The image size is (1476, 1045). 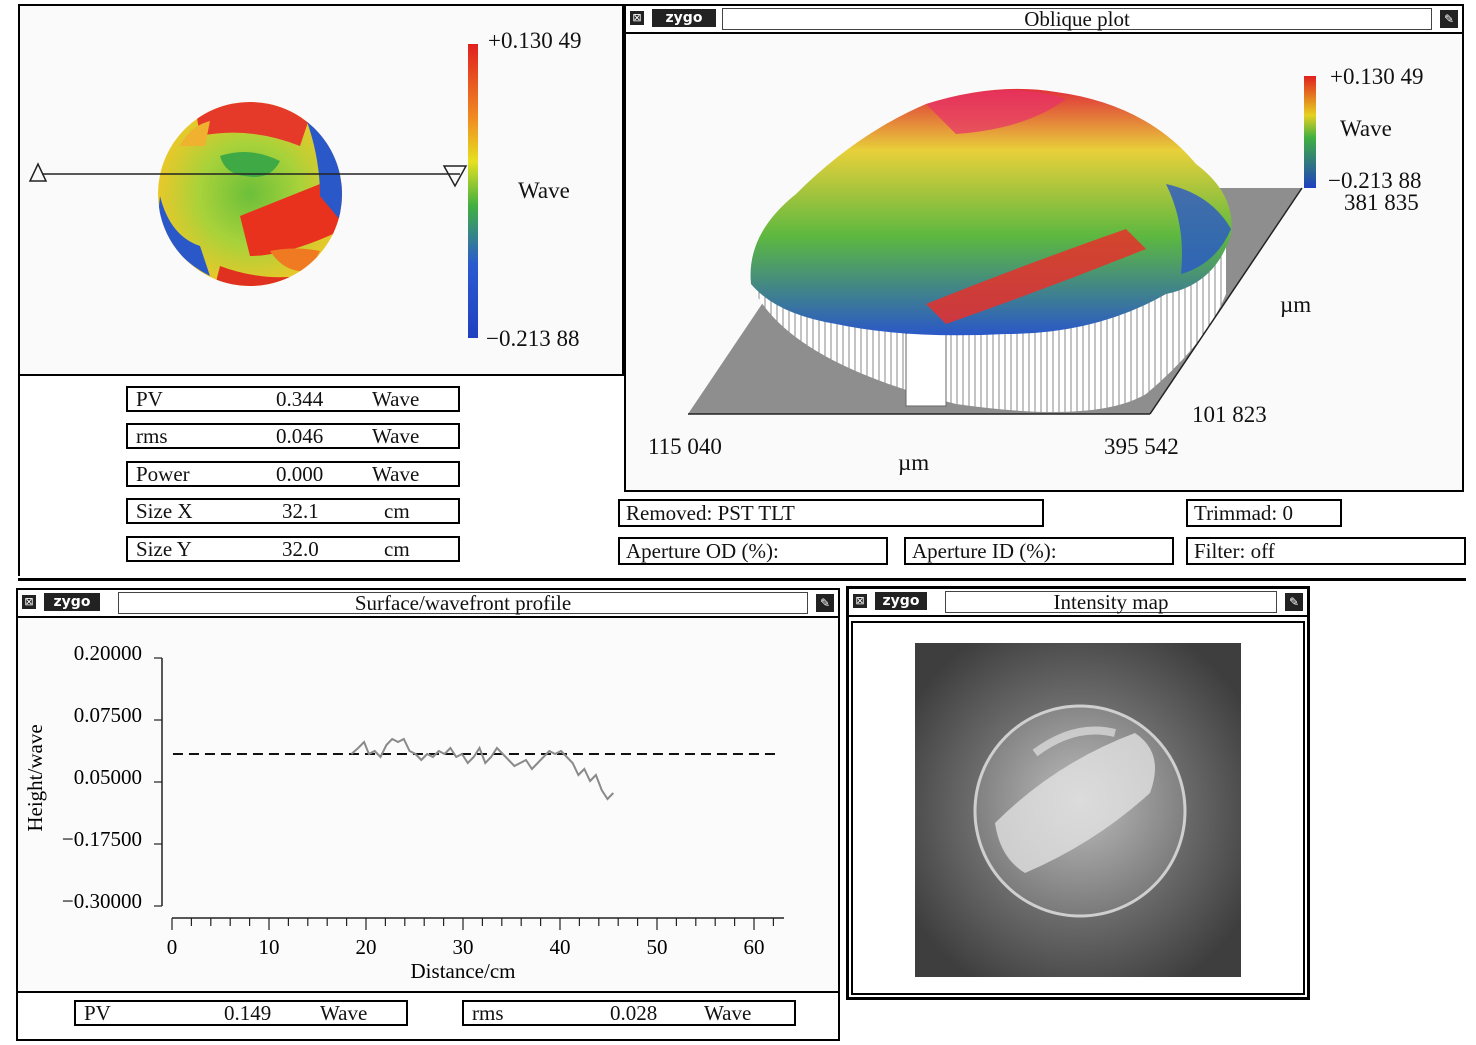 What do you see at coordinates (300, 399) in the screenshot?
I see `stat-value: 0.344` at bounding box center [300, 399].